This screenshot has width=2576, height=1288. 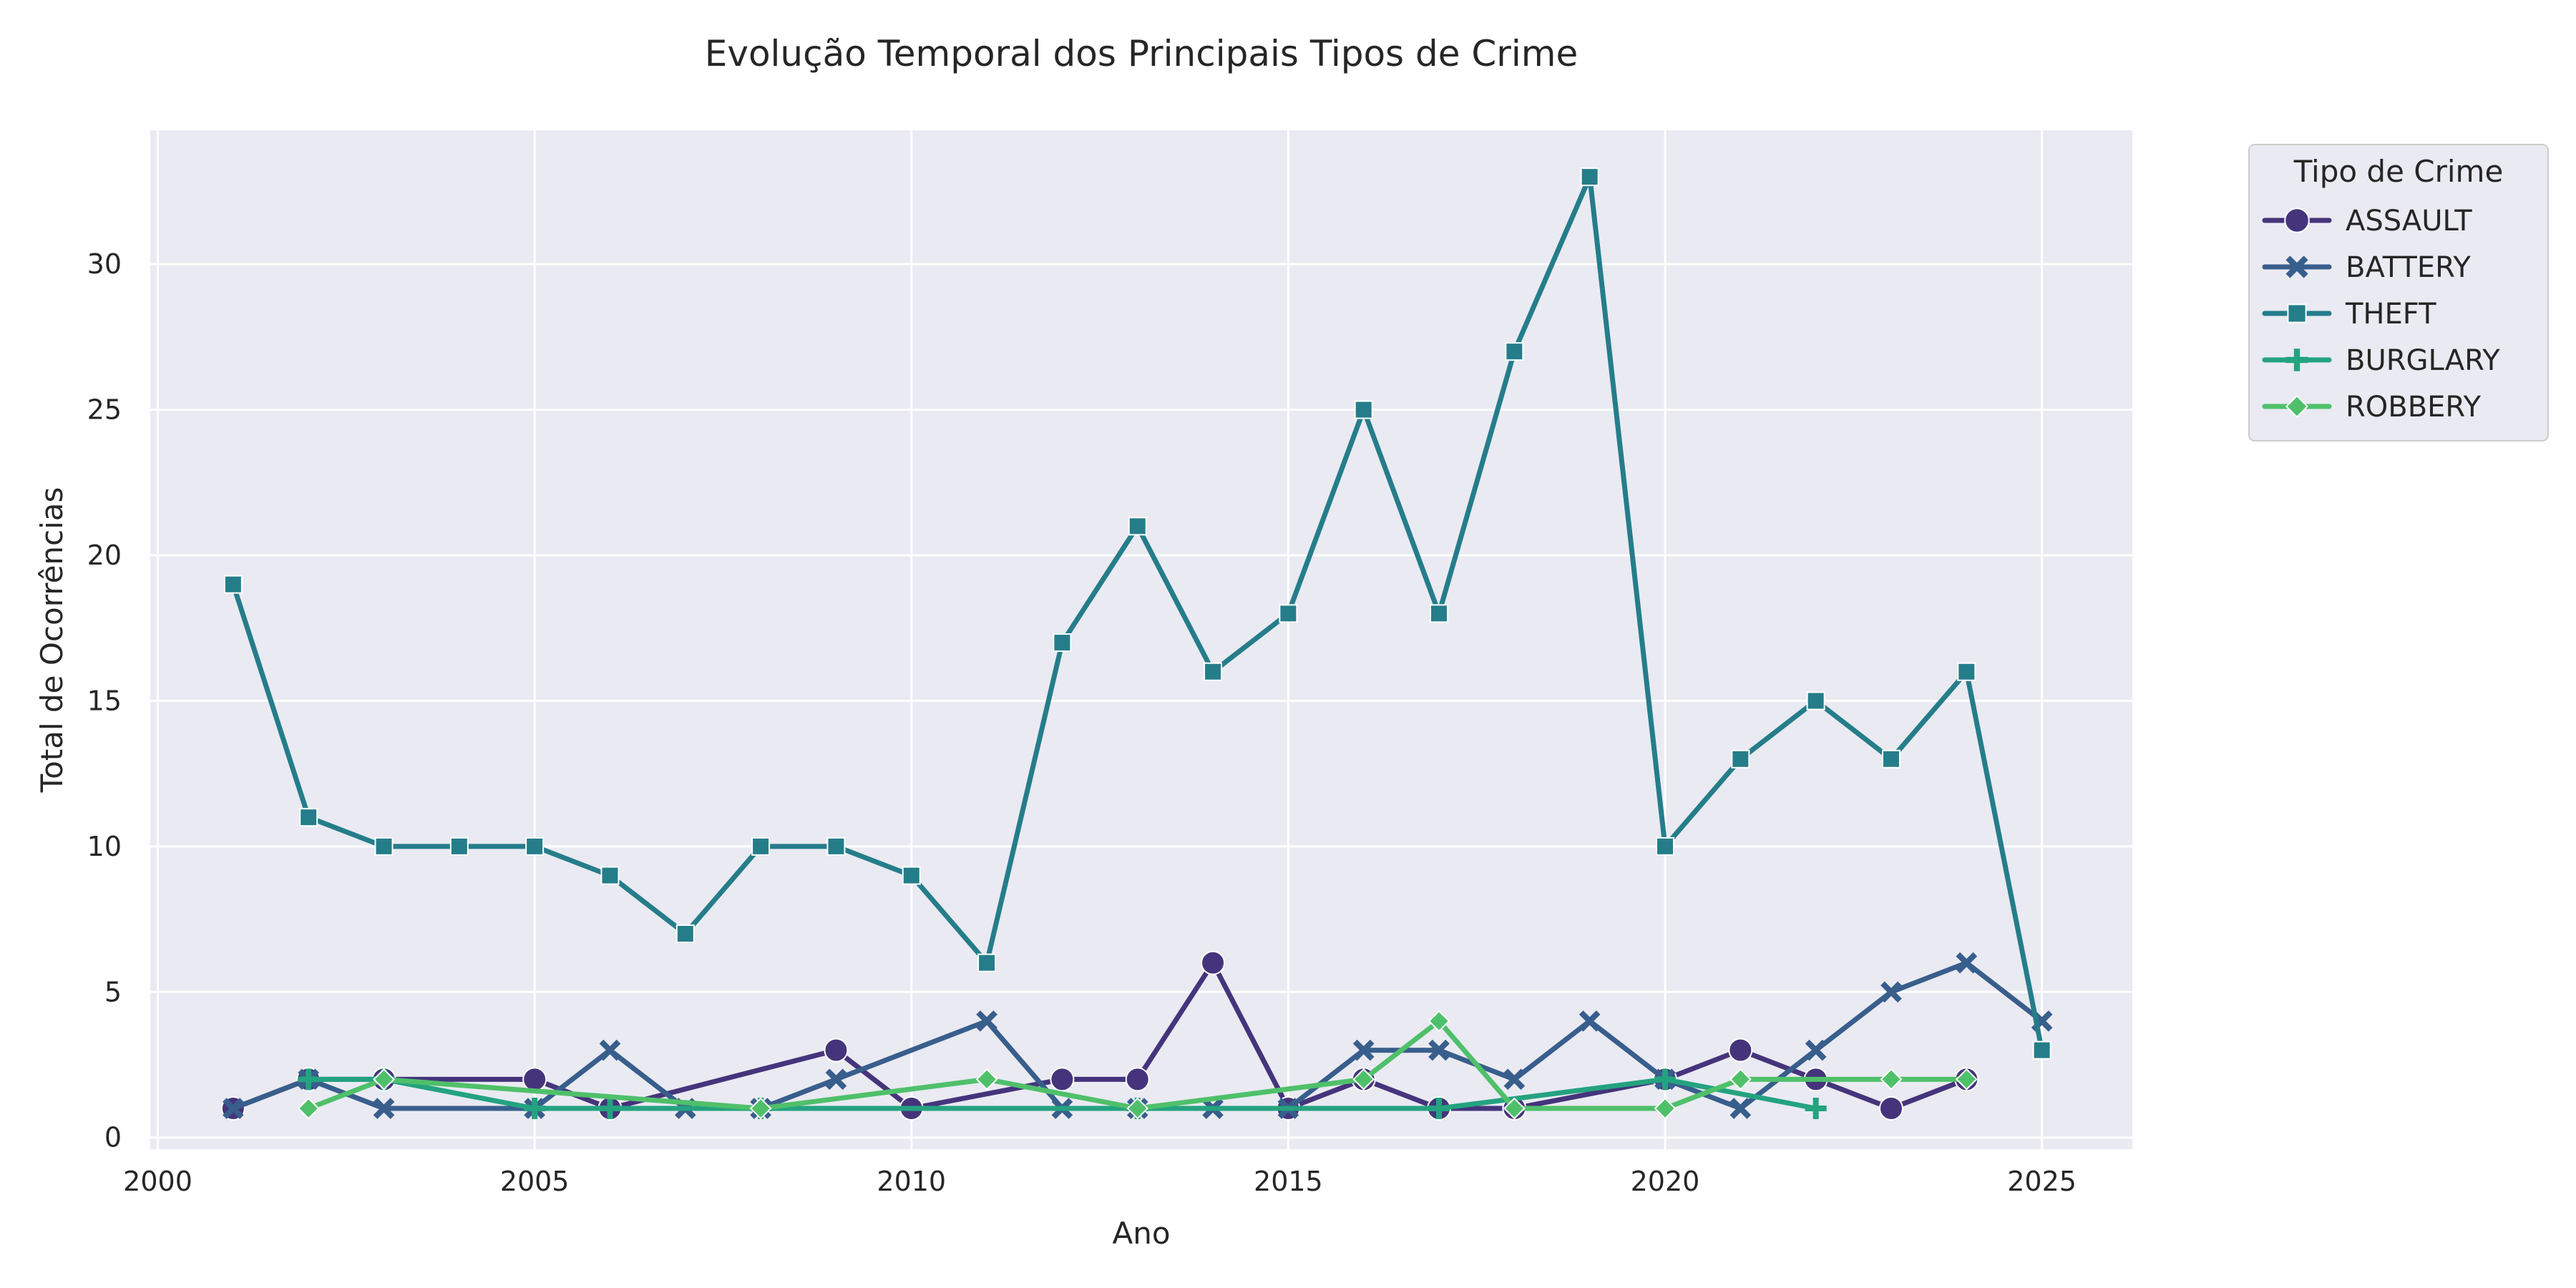 What do you see at coordinates (113, 992) in the screenshot?
I see `y-tick-label: 5` at bounding box center [113, 992].